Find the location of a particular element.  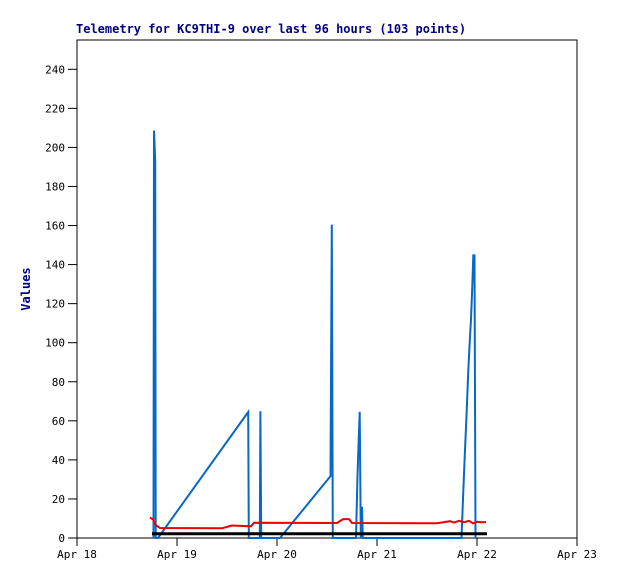

y-tick-label: 0 is located at coordinates (61, 538).